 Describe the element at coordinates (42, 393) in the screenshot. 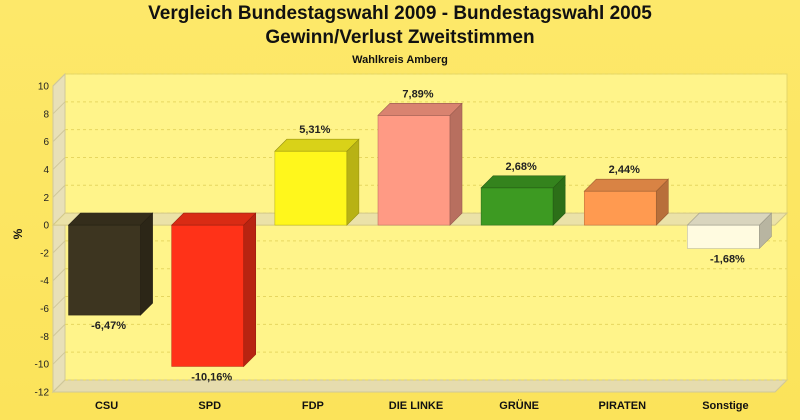

I see `y-tick-label: -12` at that location.